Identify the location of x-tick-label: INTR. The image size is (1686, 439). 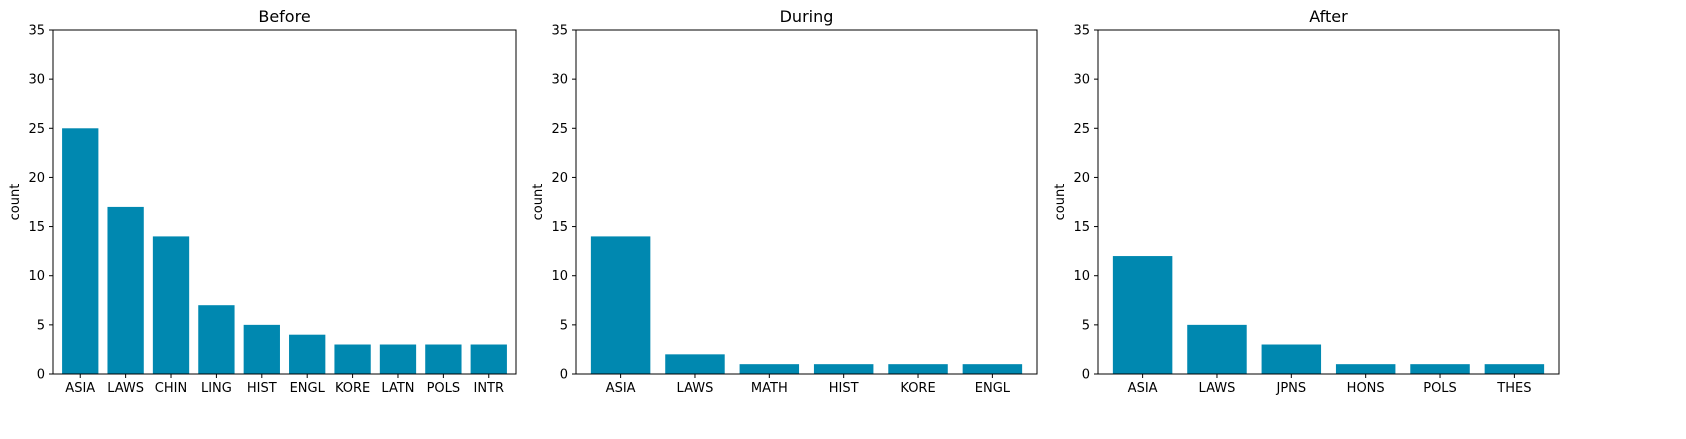
(488, 388).